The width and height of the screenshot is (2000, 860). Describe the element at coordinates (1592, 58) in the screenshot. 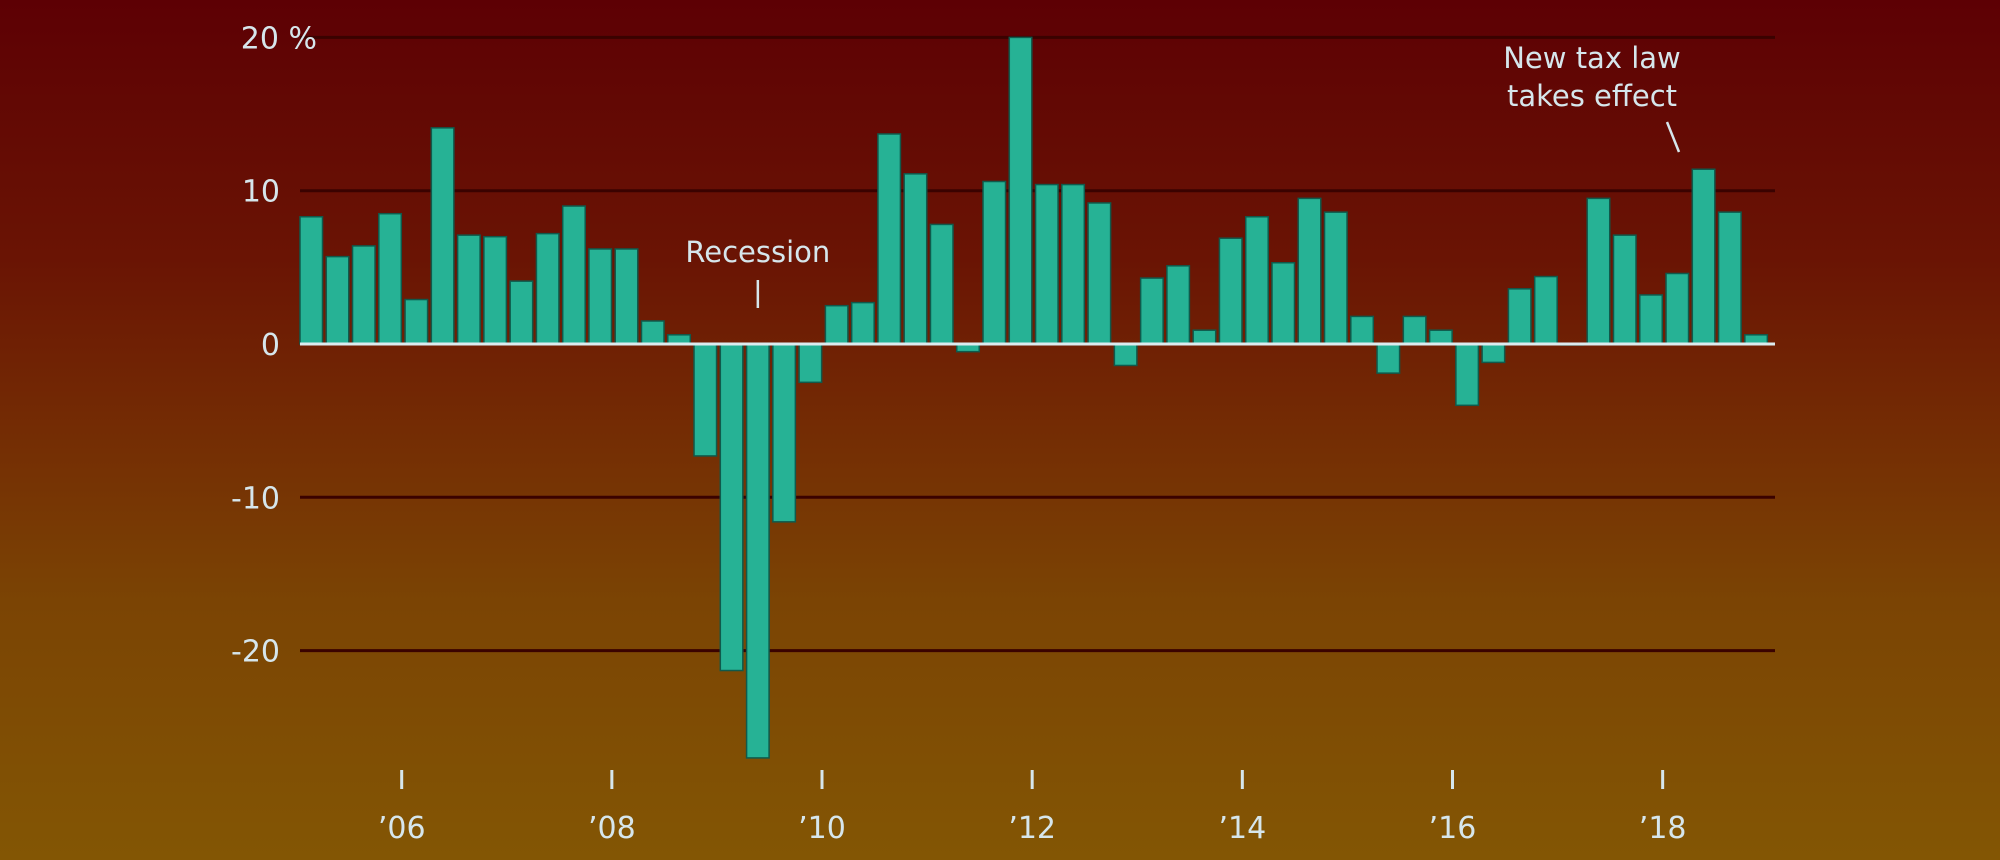

I see `annotation-tax-law: New tax law` at that location.